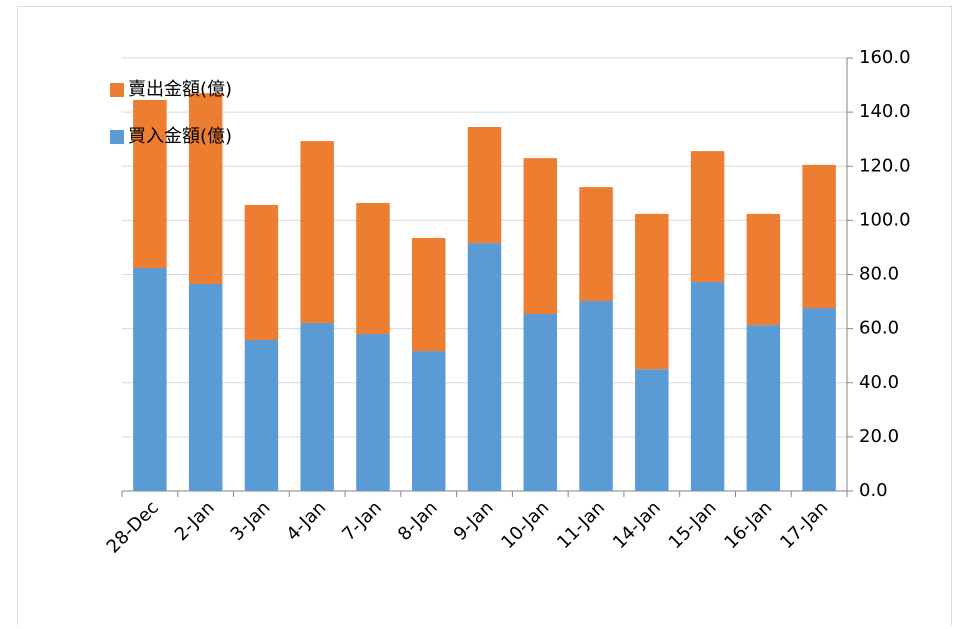 This screenshot has height=629, width=969. I want to click on y-tick-label: 140.0, so click(885, 111).